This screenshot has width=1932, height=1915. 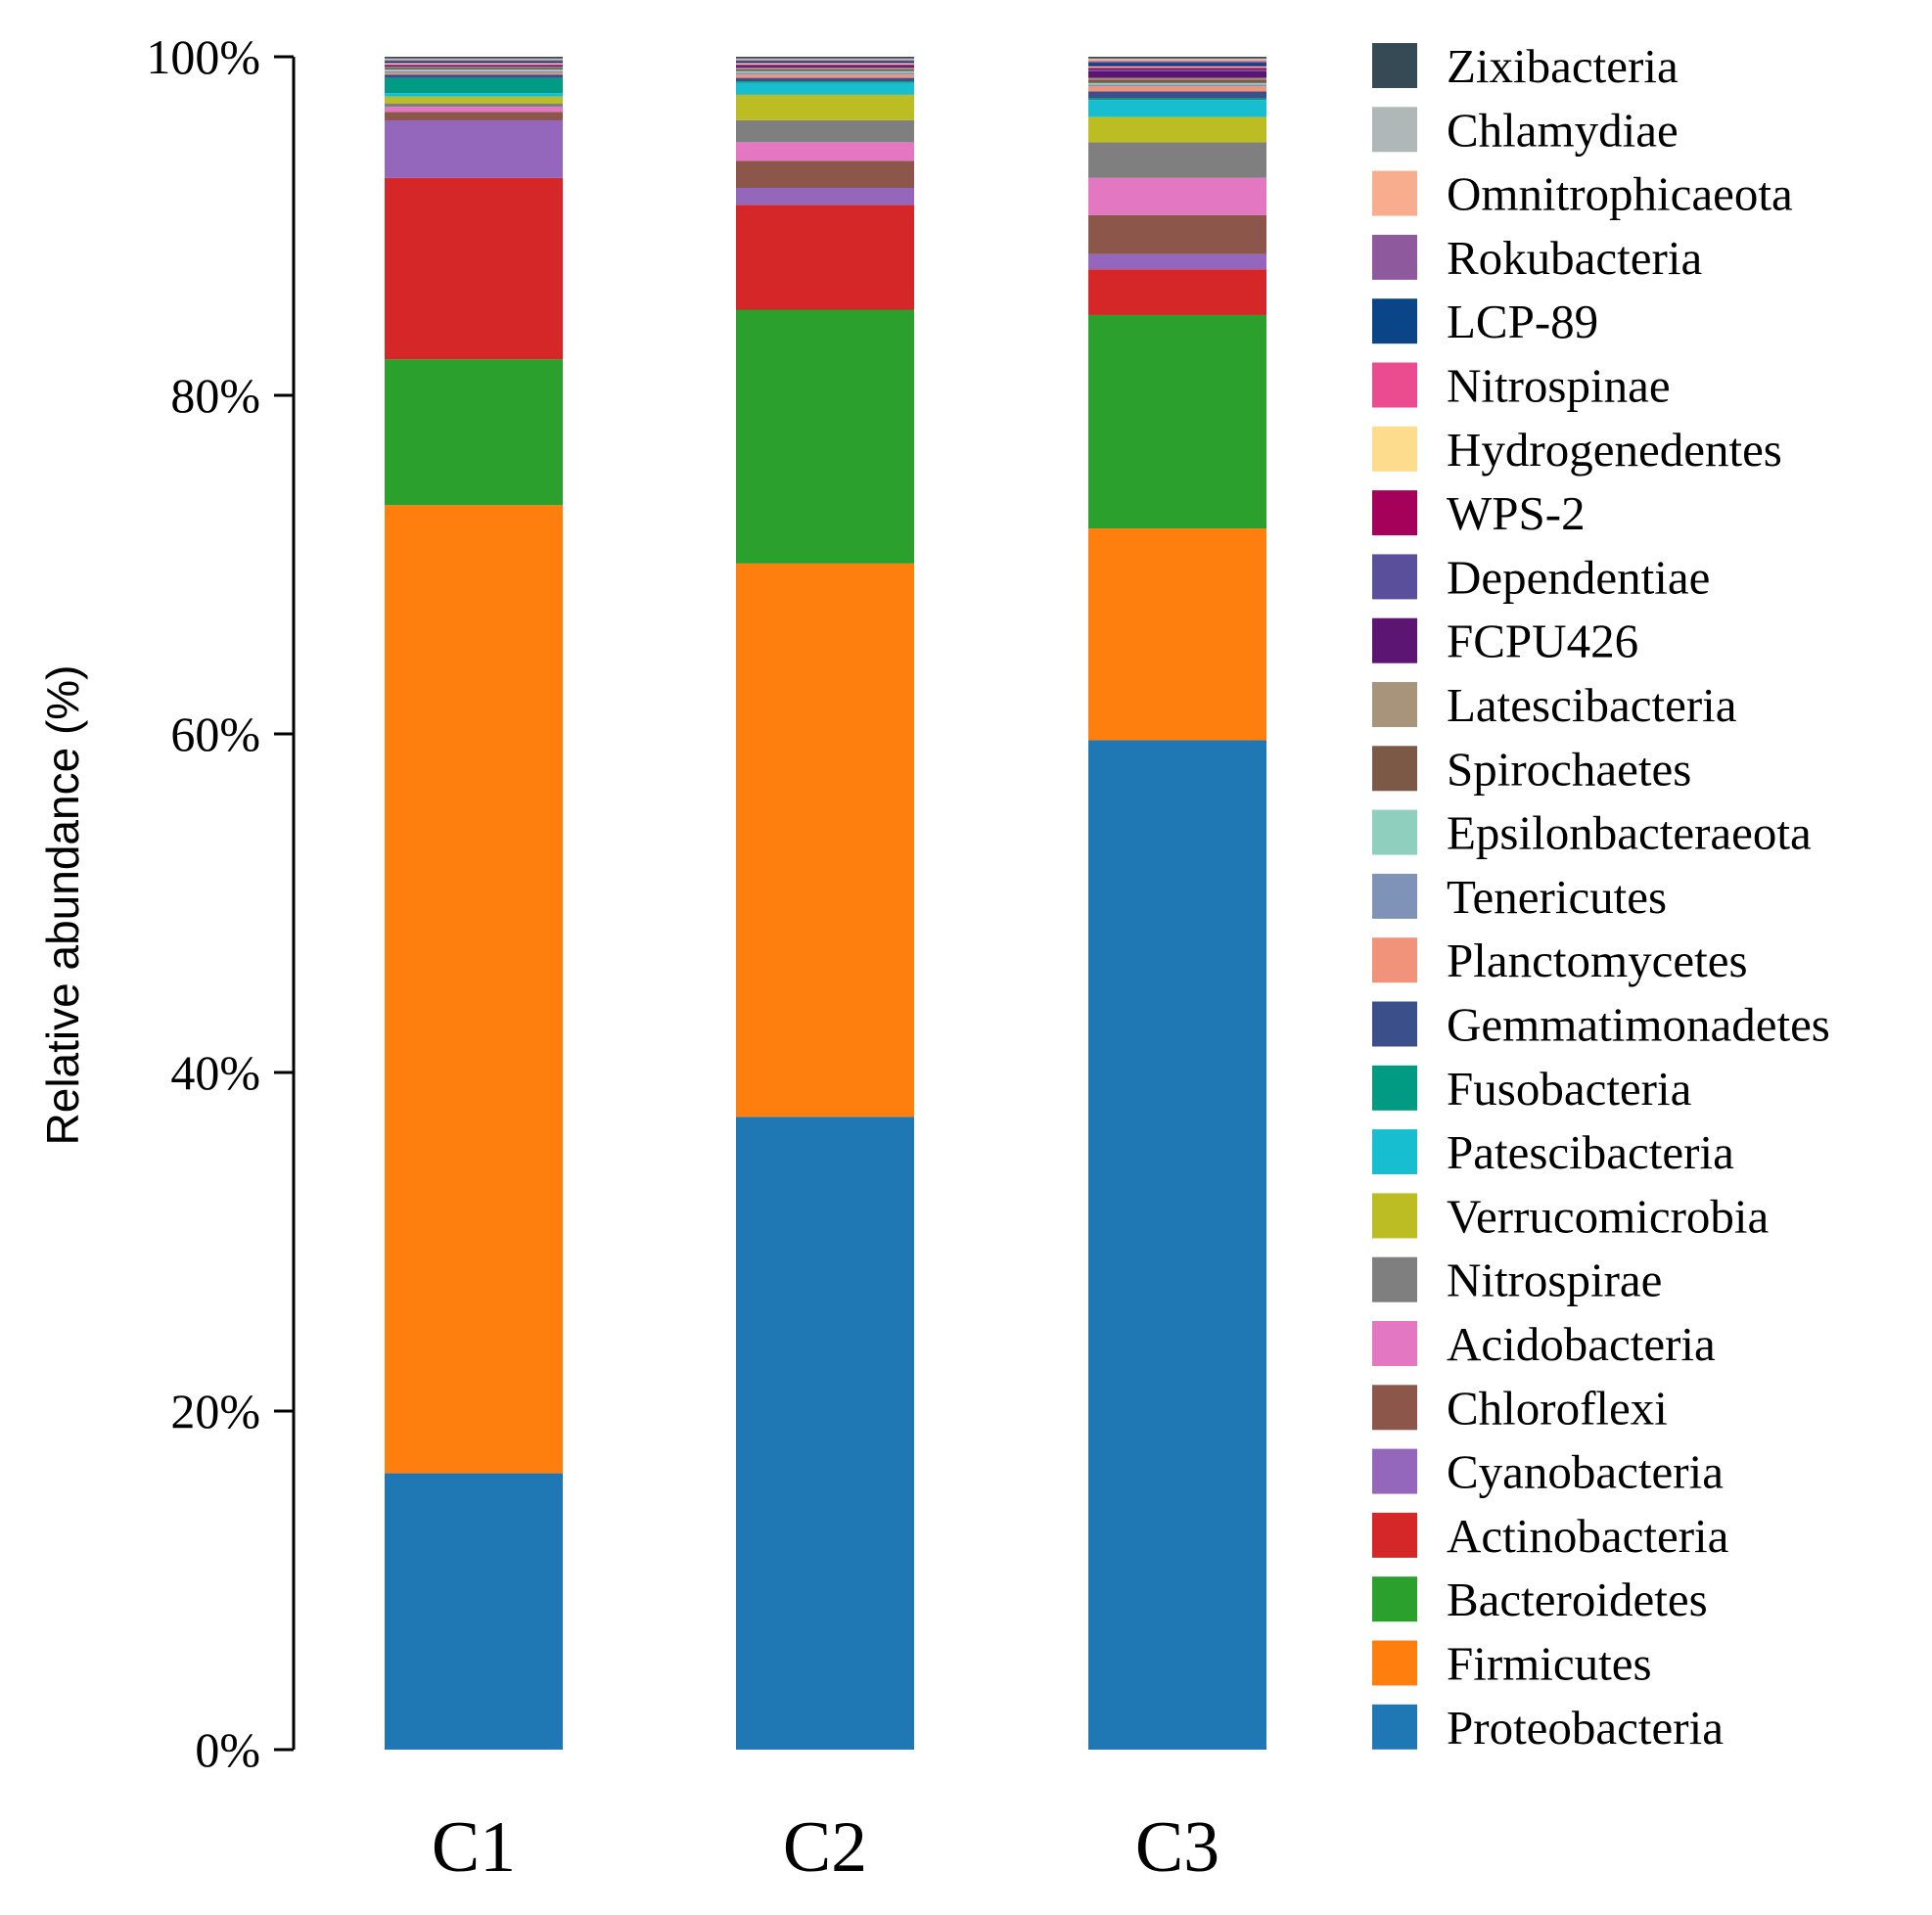 What do you see at coordinates (474, 100) in the screenshot?
I see `bar-segment-c1-verrucomicrobia` at bounding box center [474, 100].